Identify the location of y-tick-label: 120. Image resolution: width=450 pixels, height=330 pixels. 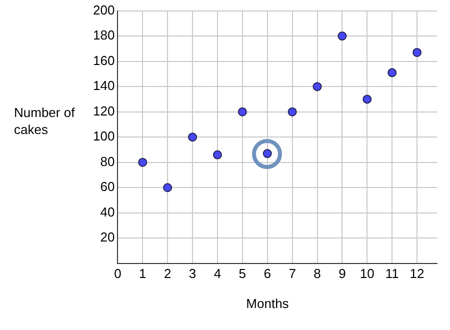
(103, 110).